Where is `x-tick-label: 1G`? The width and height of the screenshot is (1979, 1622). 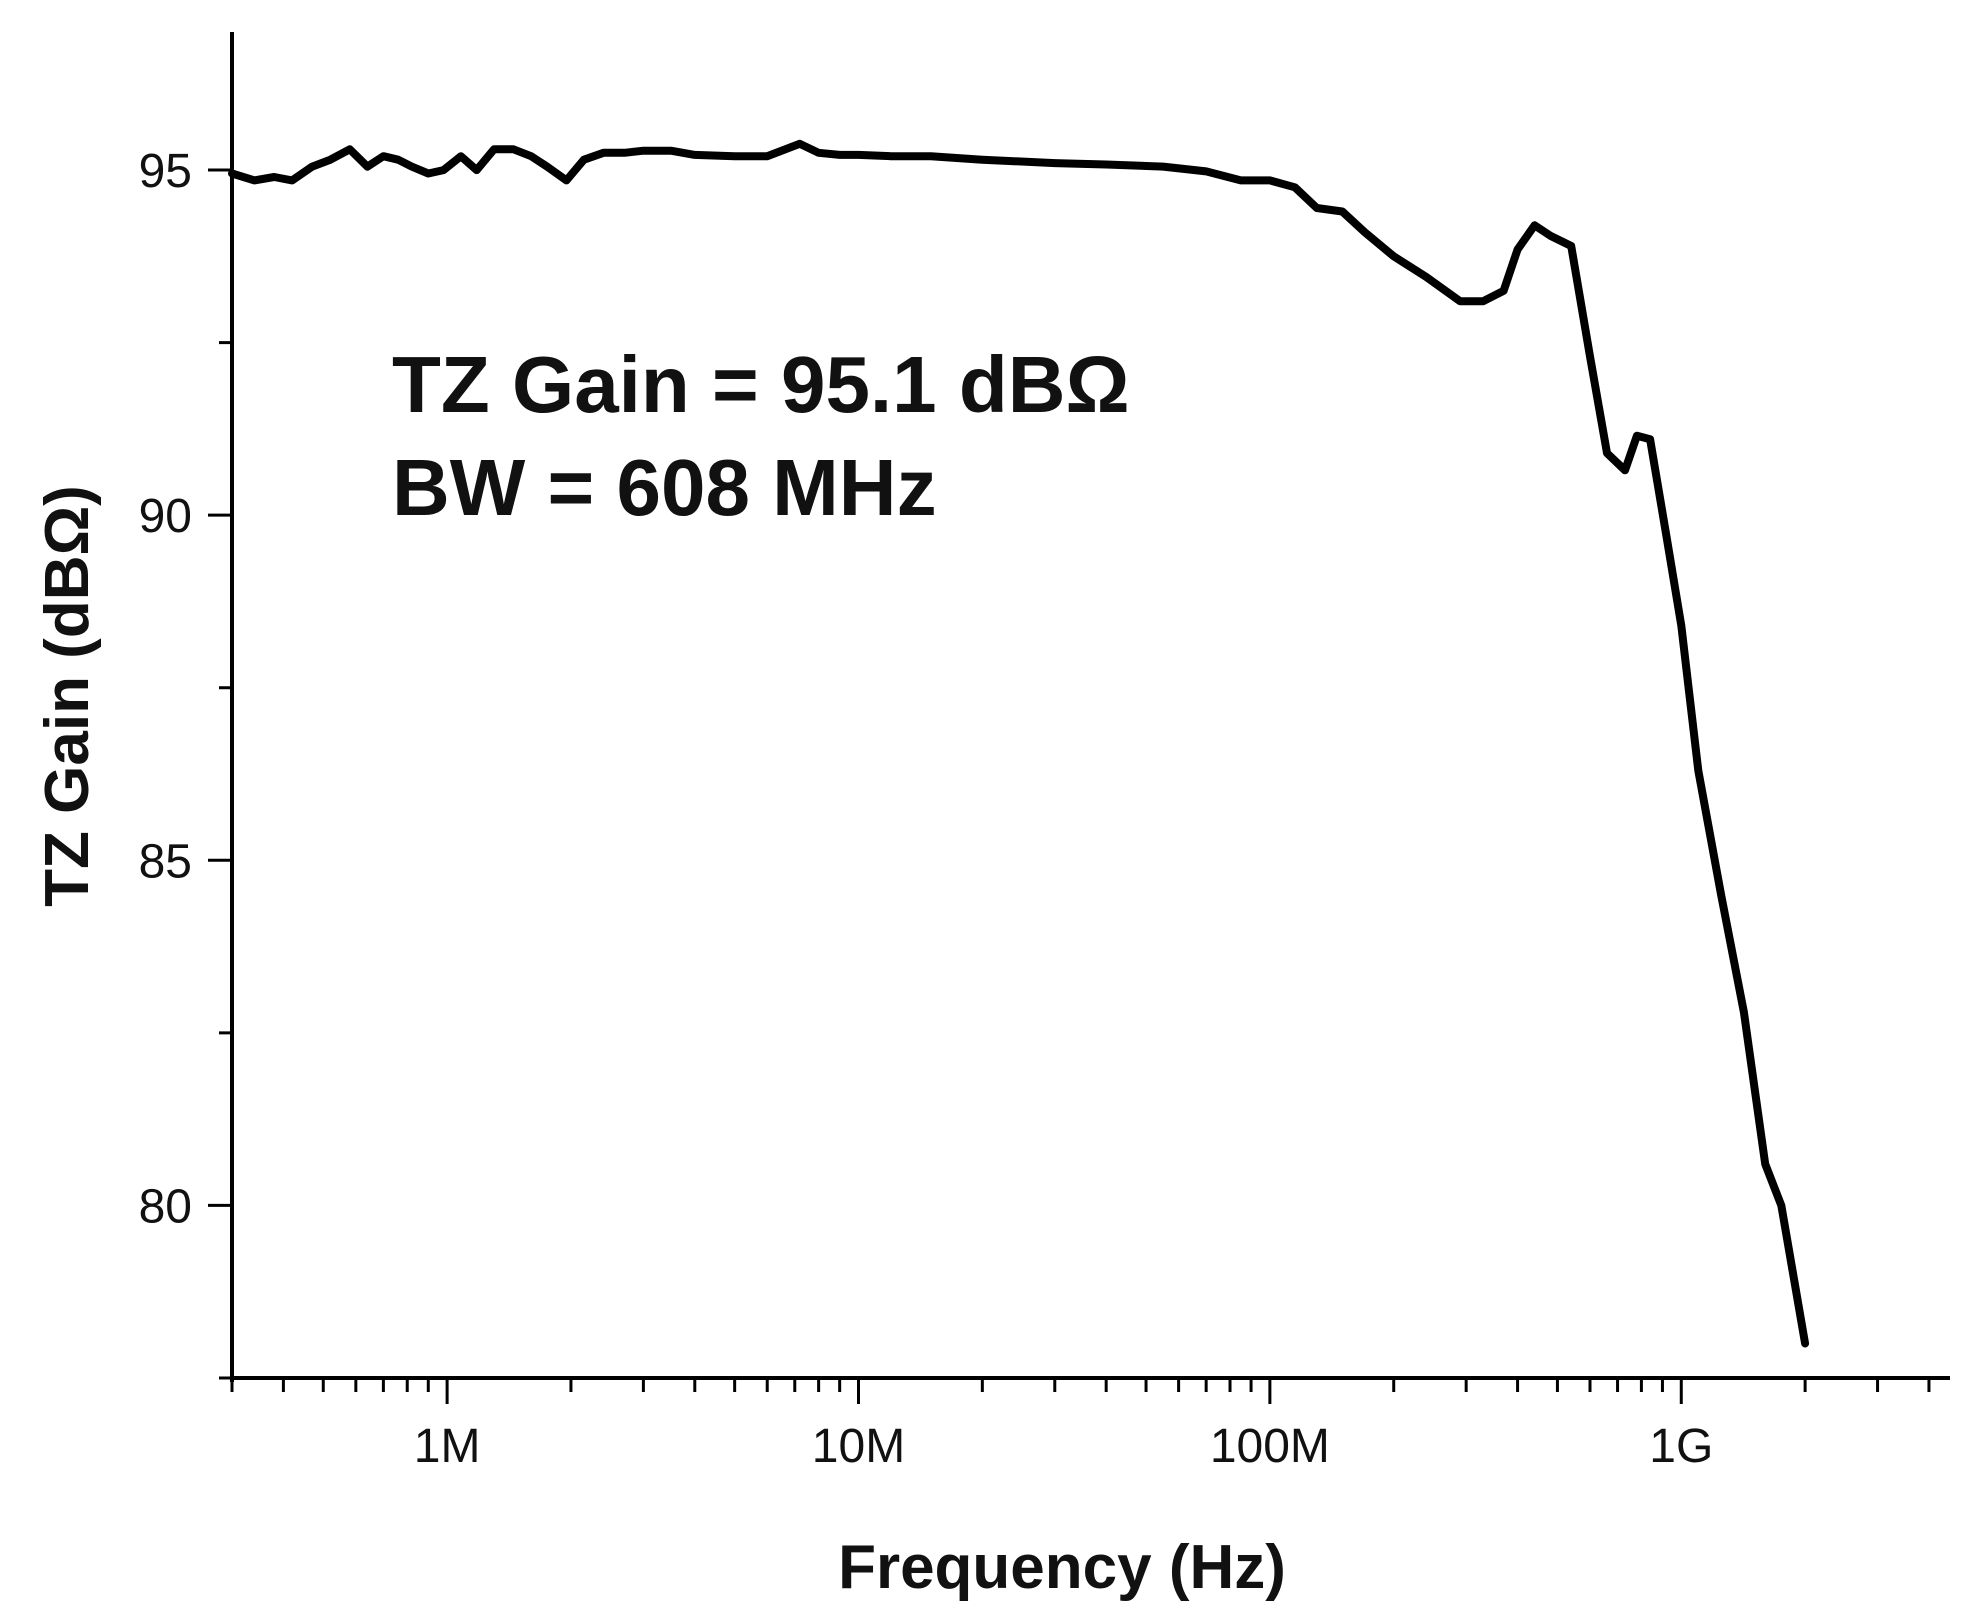
x-tick-label: 1G is located at coordinates (1681, 1446).